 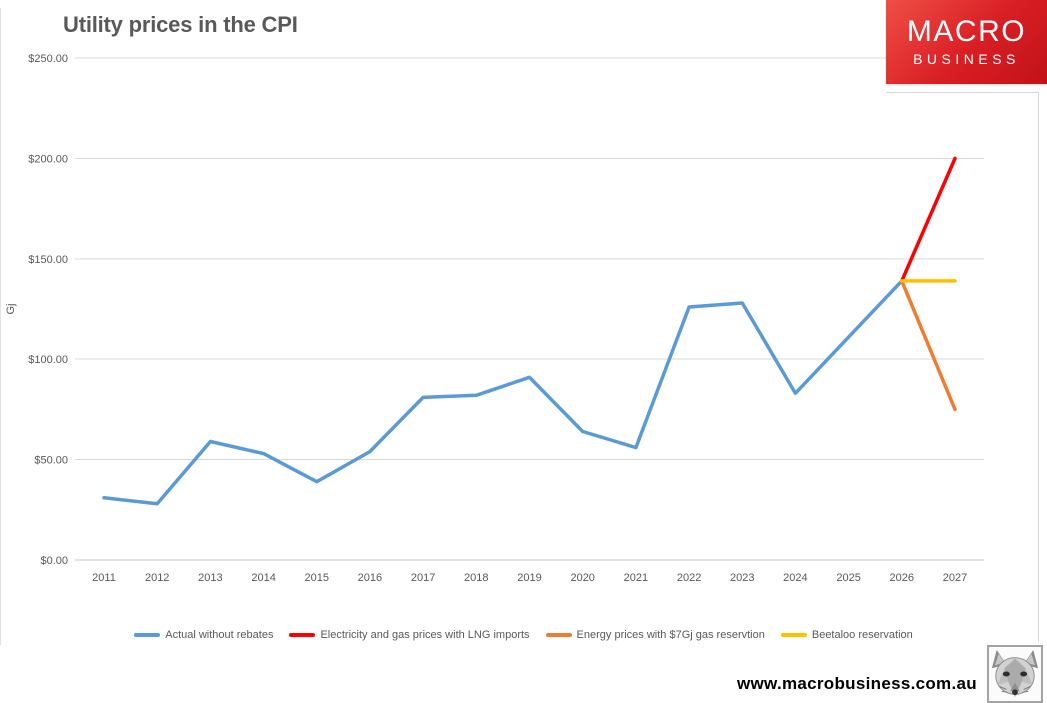 I want to click on macrobusiness-logo: MACRO BUSINESS, so click(x=966, y=42).